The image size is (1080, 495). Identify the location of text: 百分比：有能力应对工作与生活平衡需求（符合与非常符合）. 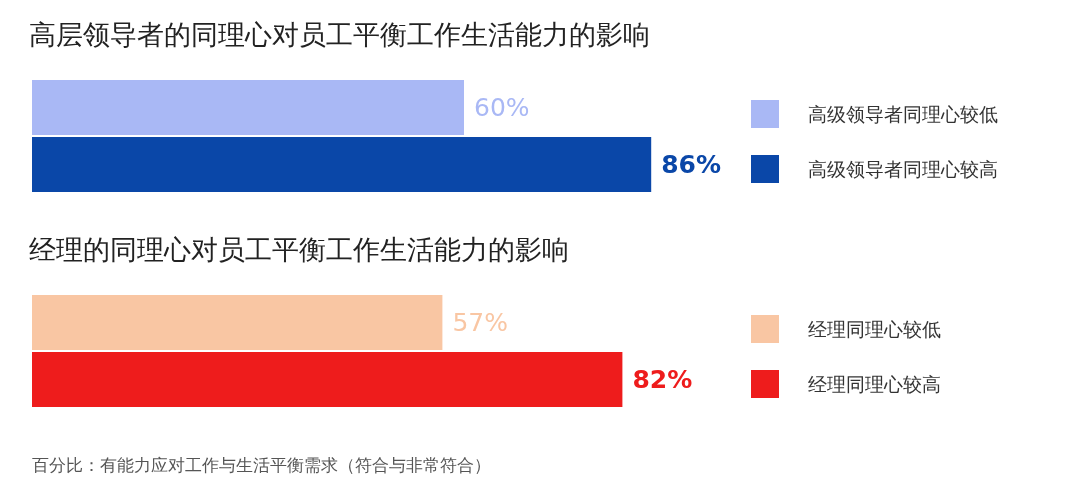
(261, 464).